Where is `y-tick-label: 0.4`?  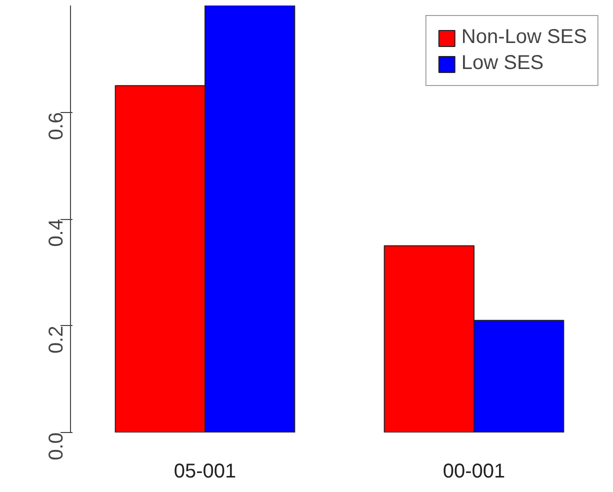 y-tick-label: 0.4 is located at coordinates (57, 232).